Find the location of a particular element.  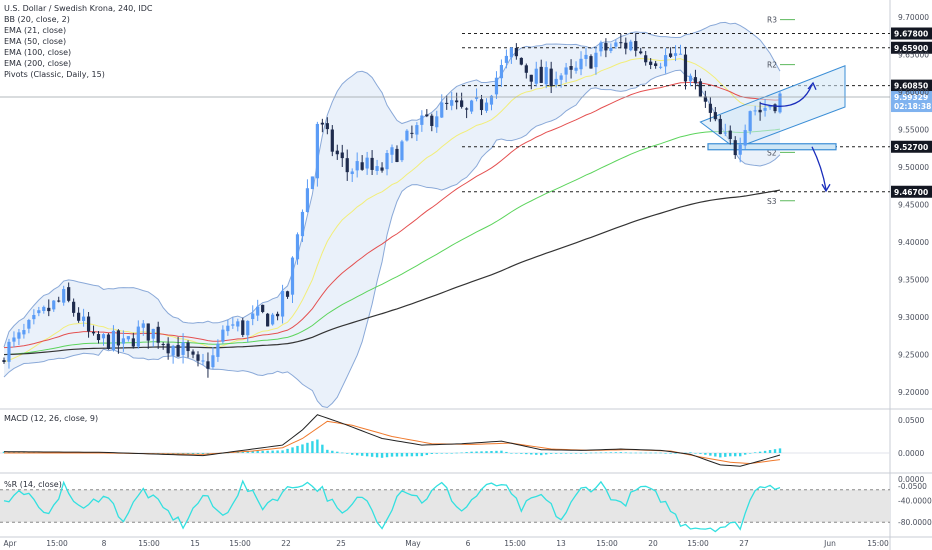

time-tick-label: 8 is located at coordinates (104, 543).